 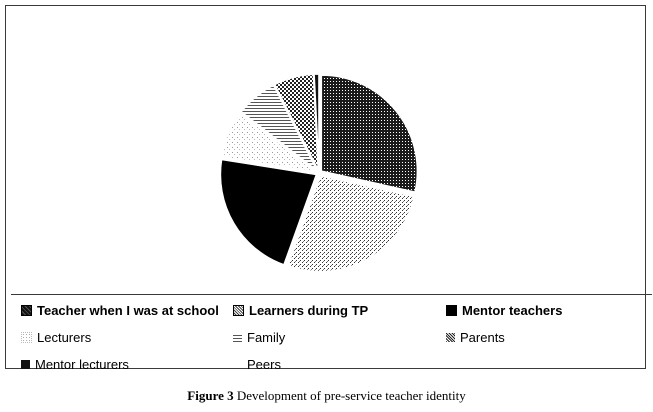 I want to click on legend-label: Mentor lecturers, so click(x=82, y=364).